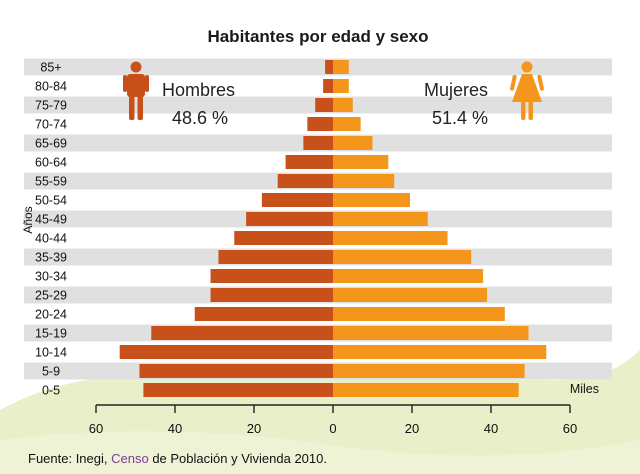  What do you see at coordinates (51, 353) in the screenshot?
I see `age-label: 10-14` at bounding box center [51, 353].